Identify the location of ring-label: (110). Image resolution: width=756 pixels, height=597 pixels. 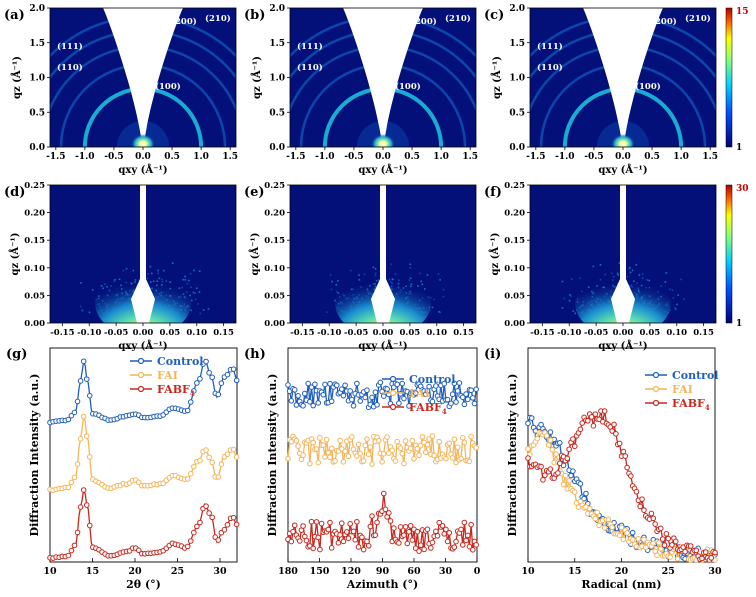
(550, 67).